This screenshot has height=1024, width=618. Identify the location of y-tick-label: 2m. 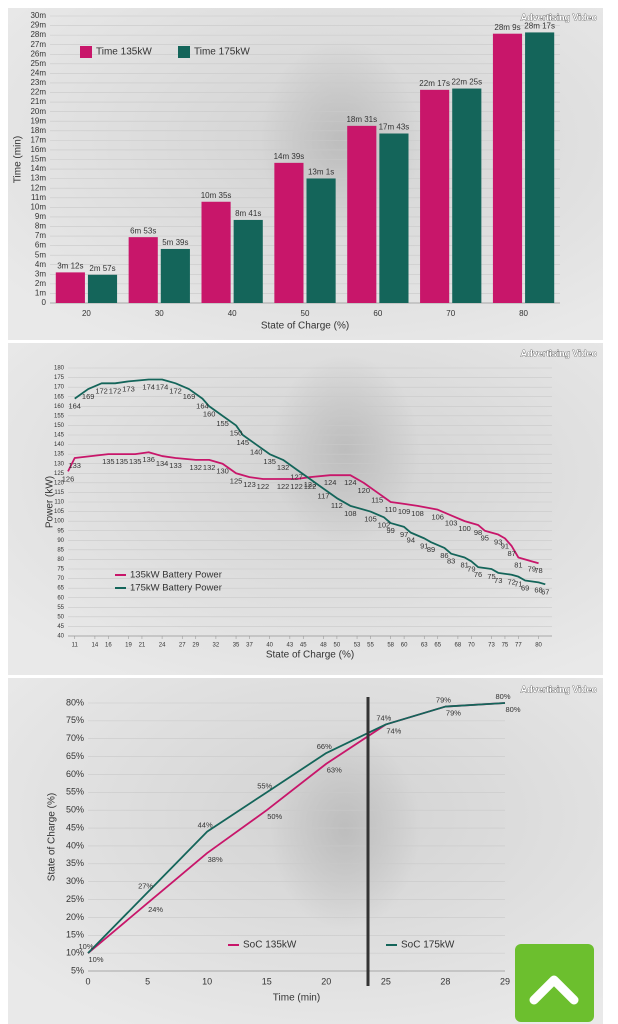
(40, 283).